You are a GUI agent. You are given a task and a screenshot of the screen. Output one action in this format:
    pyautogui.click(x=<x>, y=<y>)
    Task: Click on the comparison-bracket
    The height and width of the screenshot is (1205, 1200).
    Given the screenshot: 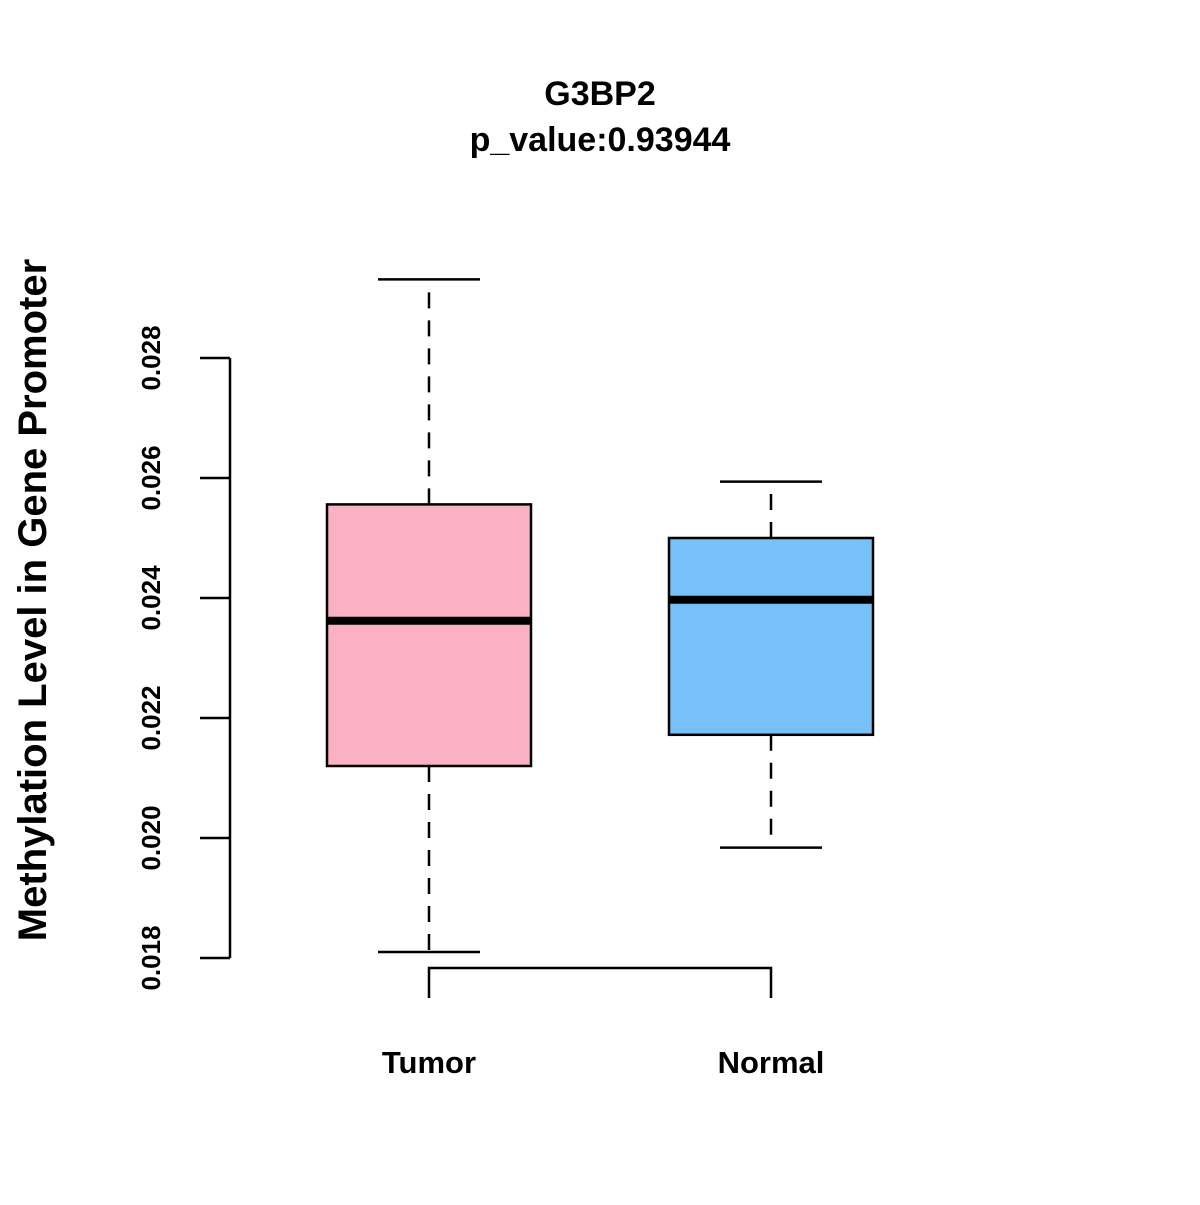 What is the action you would take?
    pyautogui.click(x=600, y=982)
    